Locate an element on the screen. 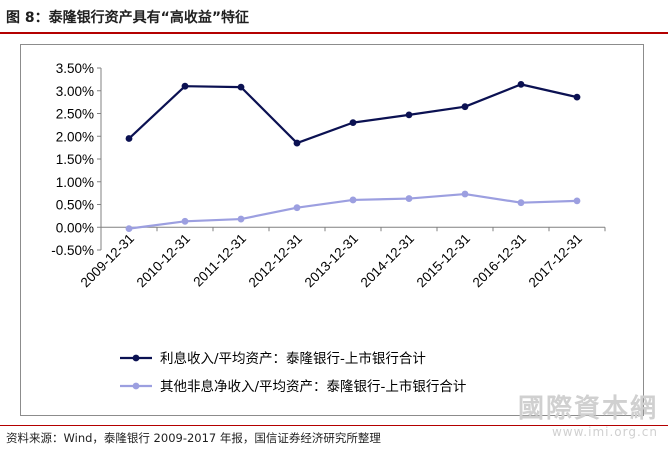 The image size is (668, 455). x-tick-label: 2016-12-31 is located at coordinates (499, 260).